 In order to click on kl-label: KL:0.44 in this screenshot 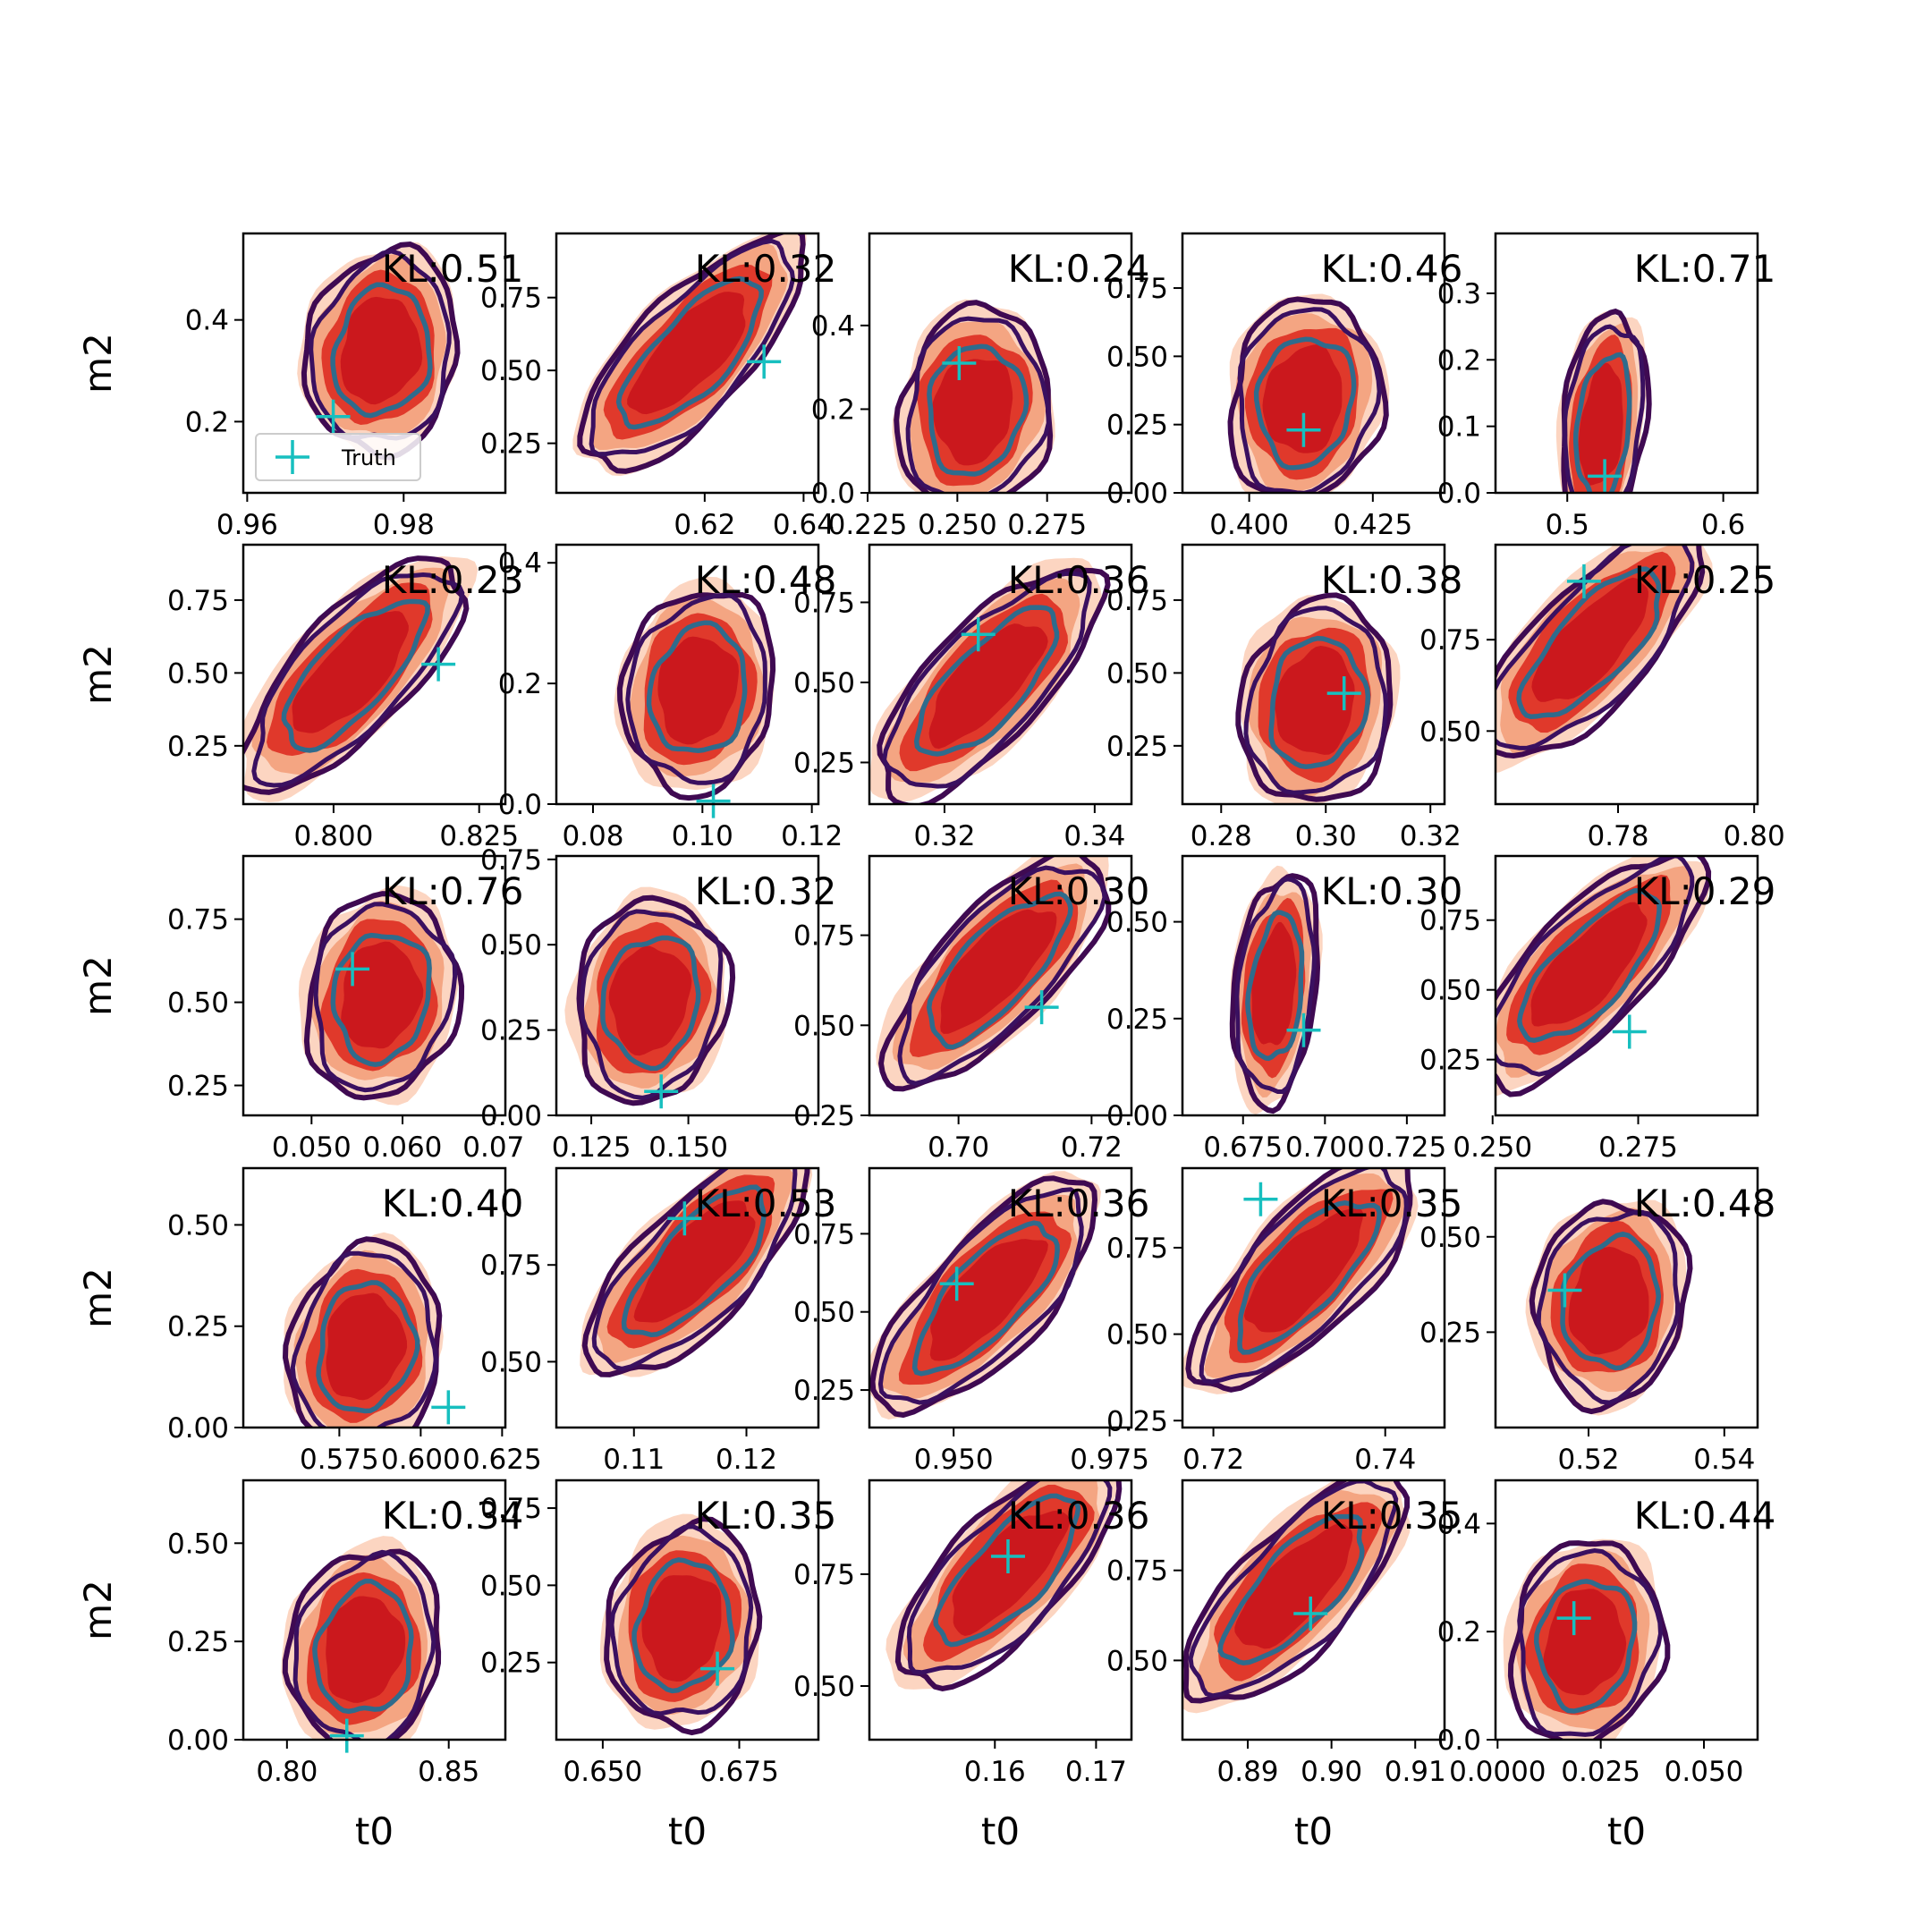, I will do `click(1705, 1516)`.